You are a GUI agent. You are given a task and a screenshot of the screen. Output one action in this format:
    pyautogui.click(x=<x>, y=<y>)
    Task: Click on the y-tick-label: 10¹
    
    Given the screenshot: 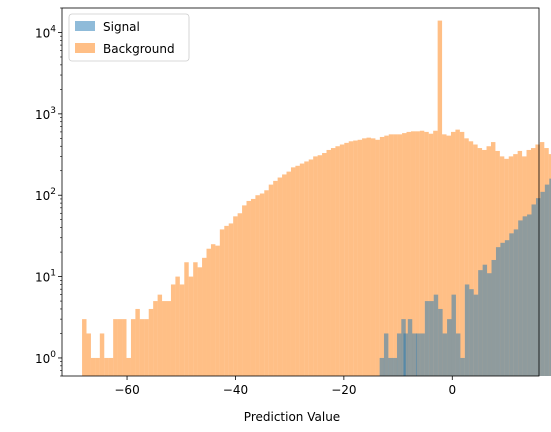 What is the action you would take?
    pyautogui.click(x=45, y=277)
    